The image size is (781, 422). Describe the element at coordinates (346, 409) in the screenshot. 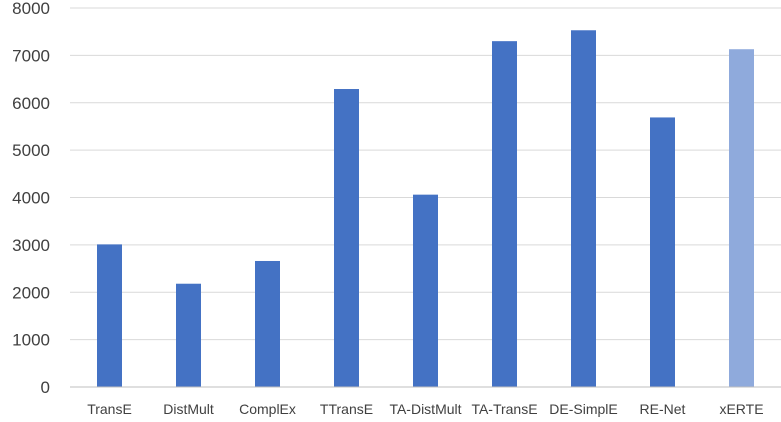

I see `x-category-label: TTransE` at that location.